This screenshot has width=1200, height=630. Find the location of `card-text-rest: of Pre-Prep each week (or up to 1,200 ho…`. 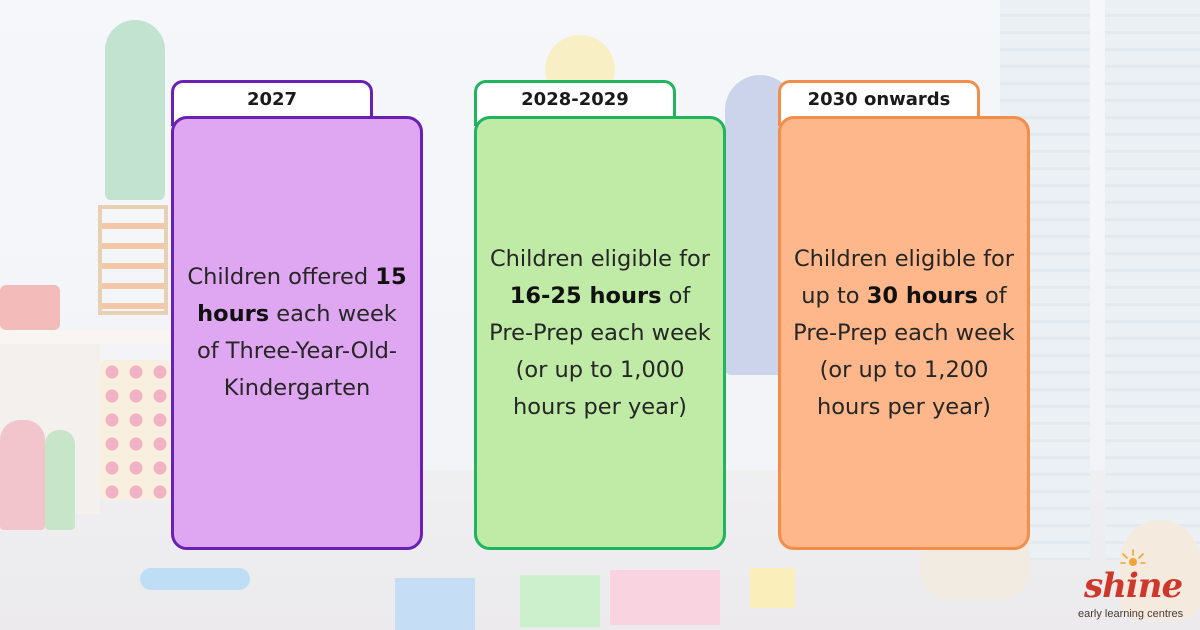

card-text-rest: of Pre-Prep each week (or up to 1,200 ho… is located at coordinates (904, 351).